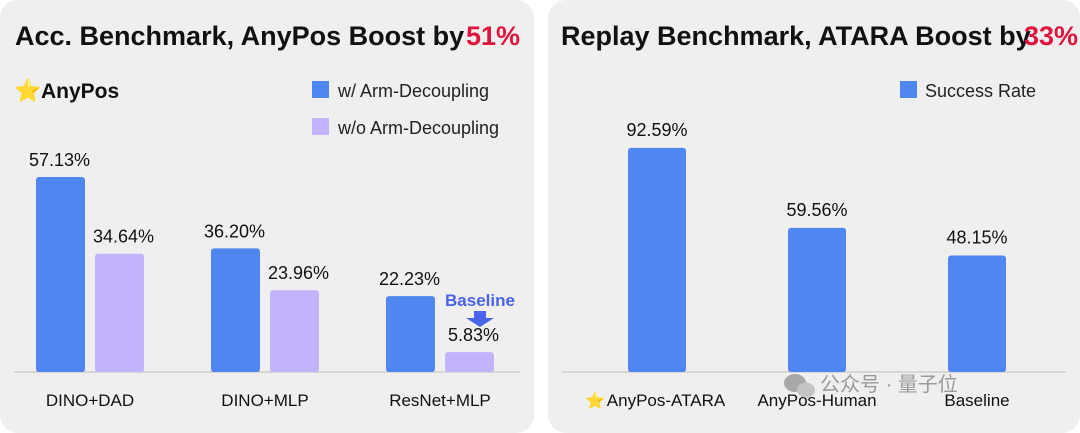  What do you see at coordinates (657, 259) in the screenshot?
I see `bar-anypos-atara` at bounding box center [657, 259].